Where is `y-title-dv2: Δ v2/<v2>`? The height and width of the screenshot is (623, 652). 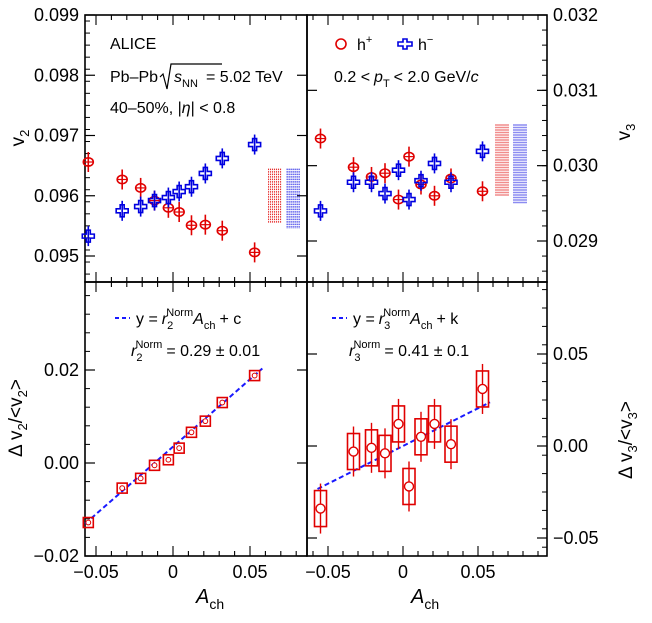
y-title-dv2: Δ v2/<v2> is located at coordinates (18, 418).